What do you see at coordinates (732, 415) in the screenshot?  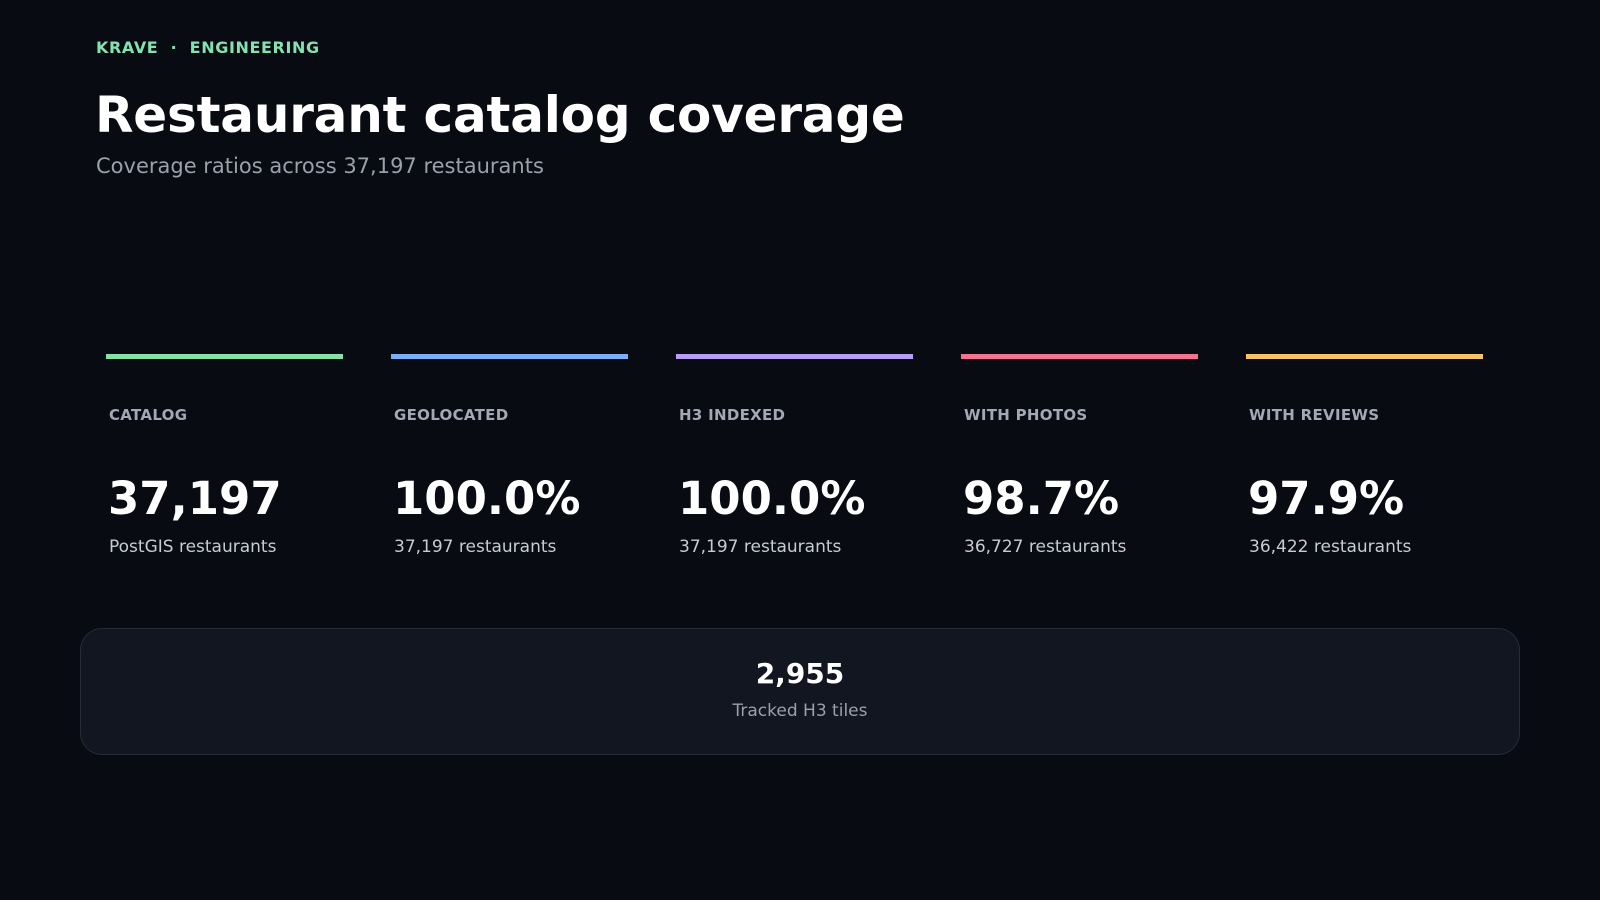 I see `card-label: H3 INDEXED` at bounding box center [732, 415].